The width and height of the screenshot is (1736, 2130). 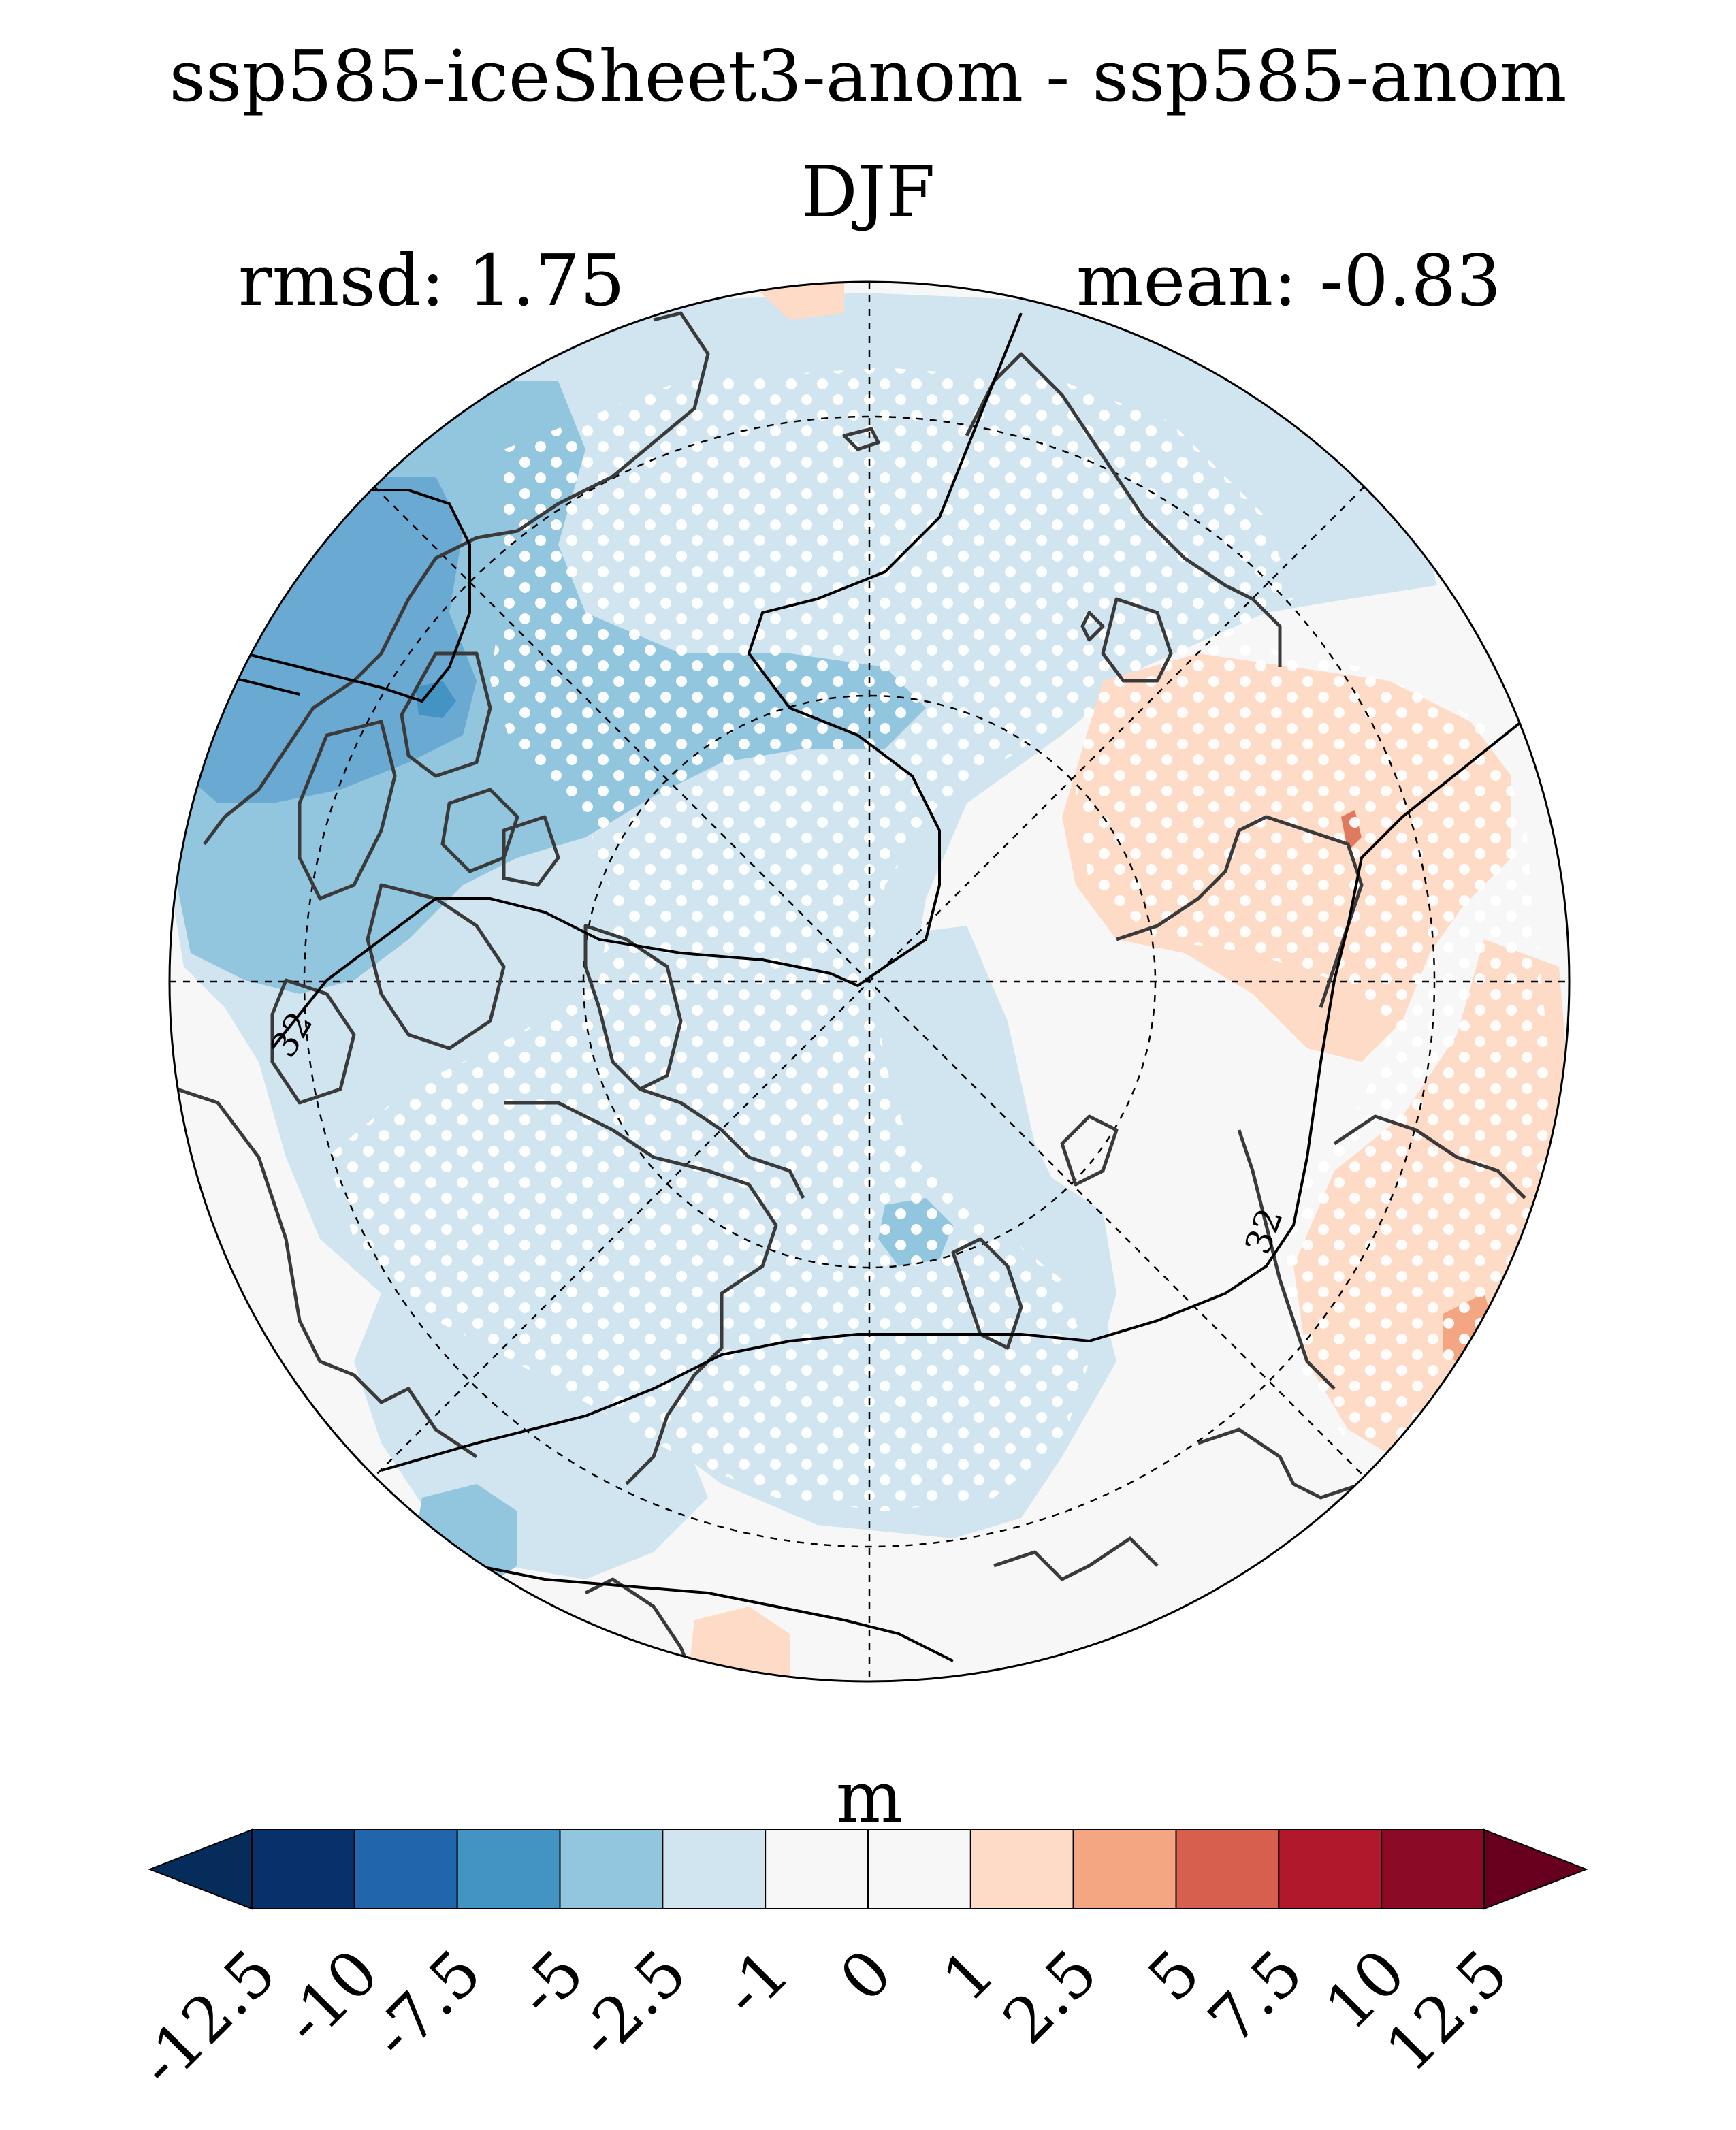 What do you see at coordinates (331, 1997) in the screenshot?
I see `colorbar-tick-label: -10` at bounding box center [331, 1997].